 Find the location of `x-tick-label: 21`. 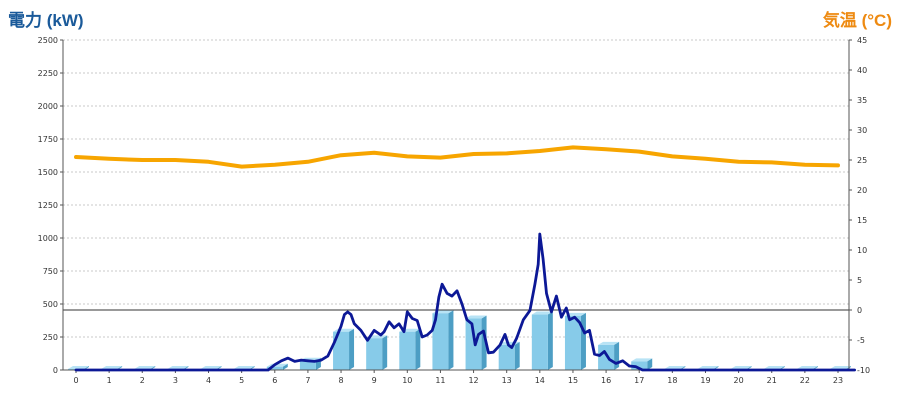

x-tick-label: 21 is located at coordinates (772, 380).